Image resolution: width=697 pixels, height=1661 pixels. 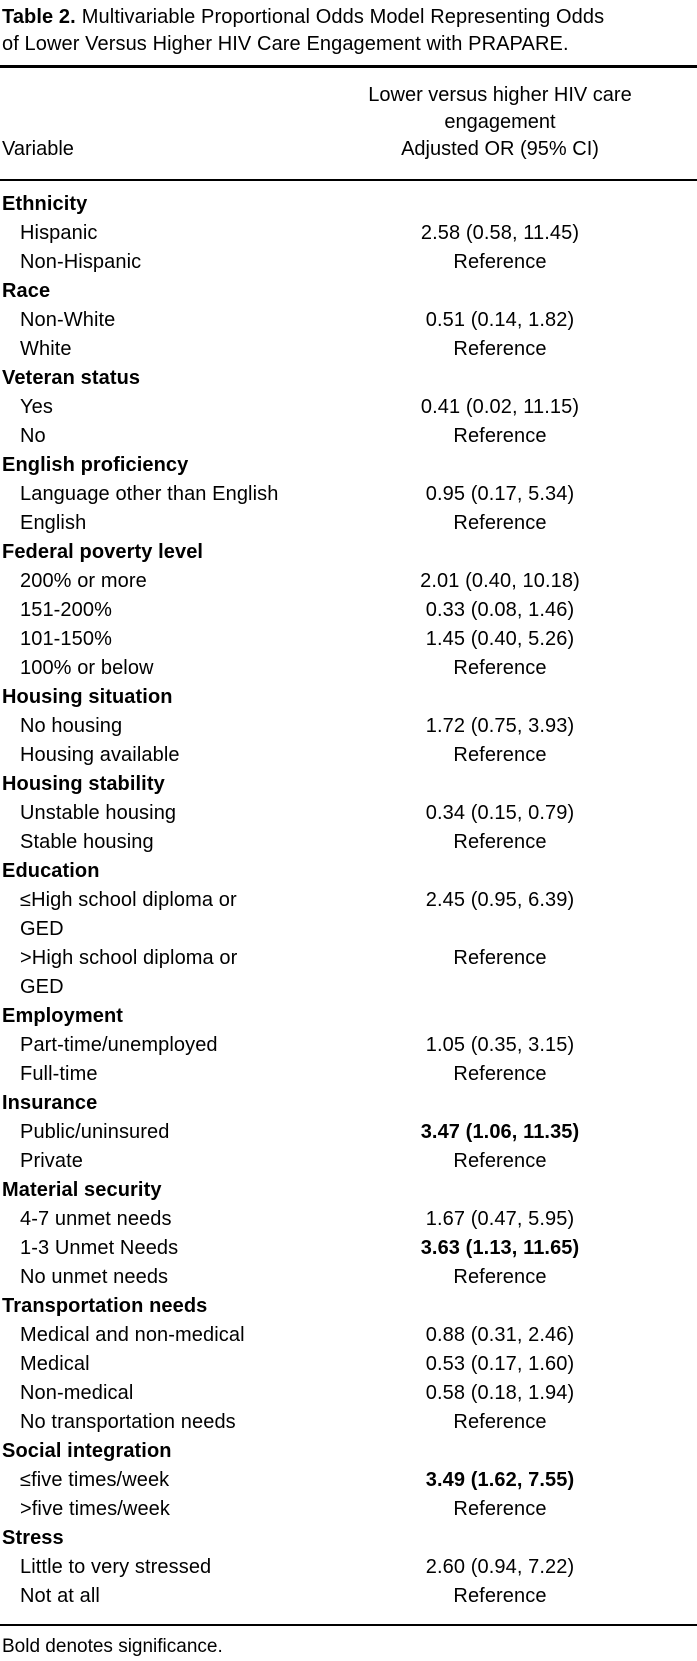 What do you see at coordinates (59, 1074) in the screenshot?
I see `row-label: Full-time` at bounding box center [59, 1074].